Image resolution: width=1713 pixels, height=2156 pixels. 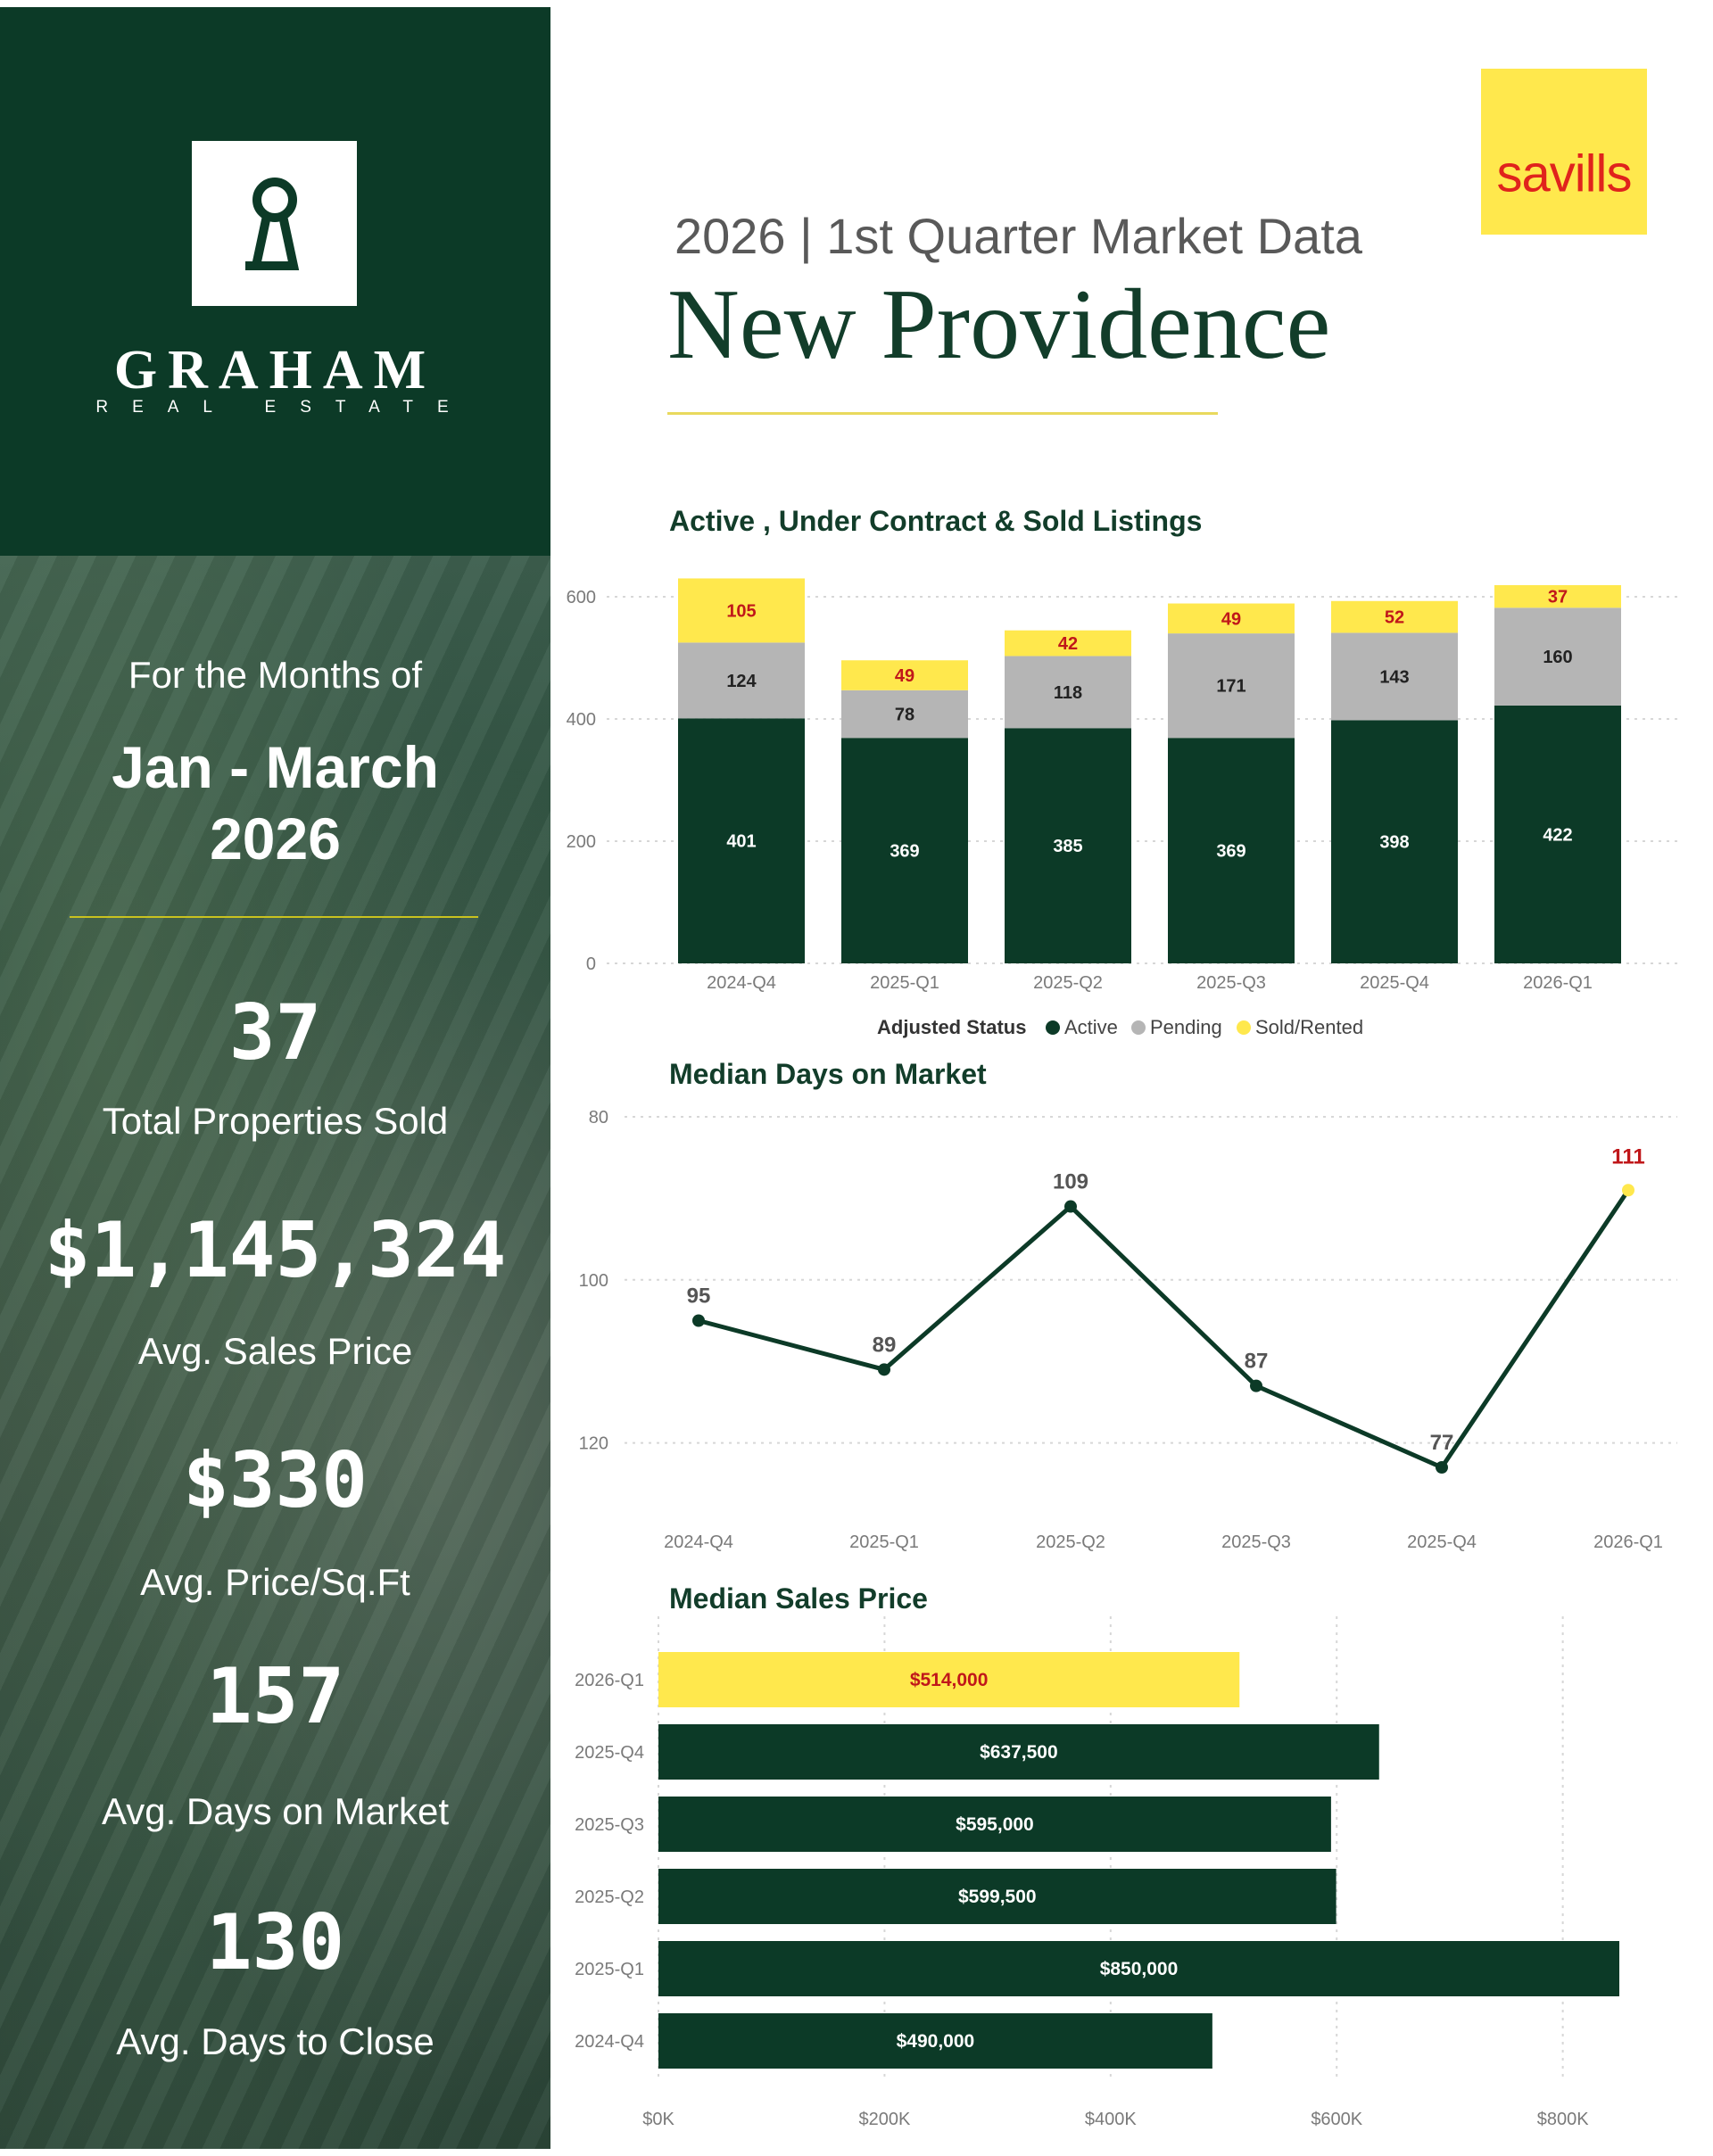 I want to click on stat-days-close-value: 130, so click(x=275, y=1943).